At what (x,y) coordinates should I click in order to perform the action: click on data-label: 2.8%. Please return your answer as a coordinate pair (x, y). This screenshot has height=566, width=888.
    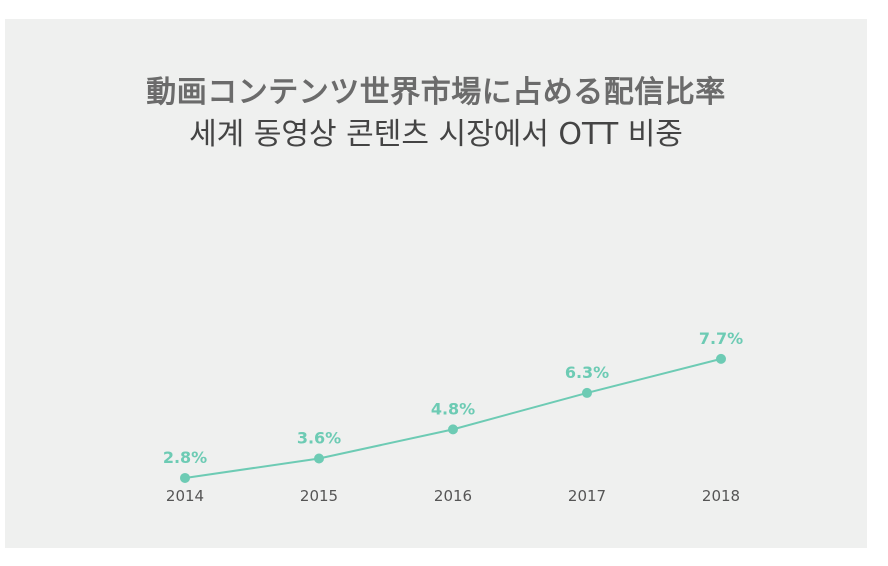
    Looking at the image, I should click on (185, 457).